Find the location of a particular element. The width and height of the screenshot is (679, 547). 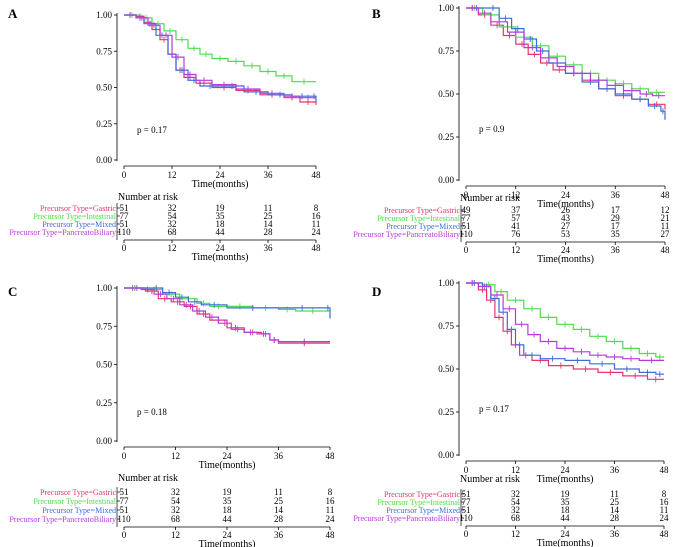

risk-x-tick-label: 48 is located at coordinates (317, 248).